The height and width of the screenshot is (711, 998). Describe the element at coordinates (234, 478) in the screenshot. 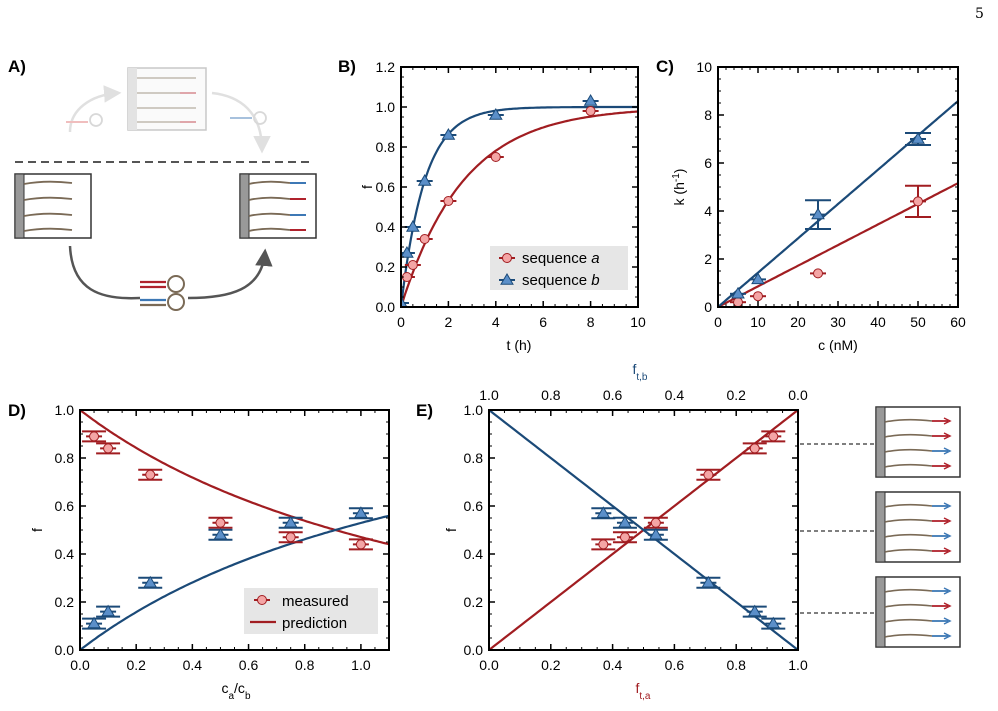

I see `prediction-curve-red` at that location.